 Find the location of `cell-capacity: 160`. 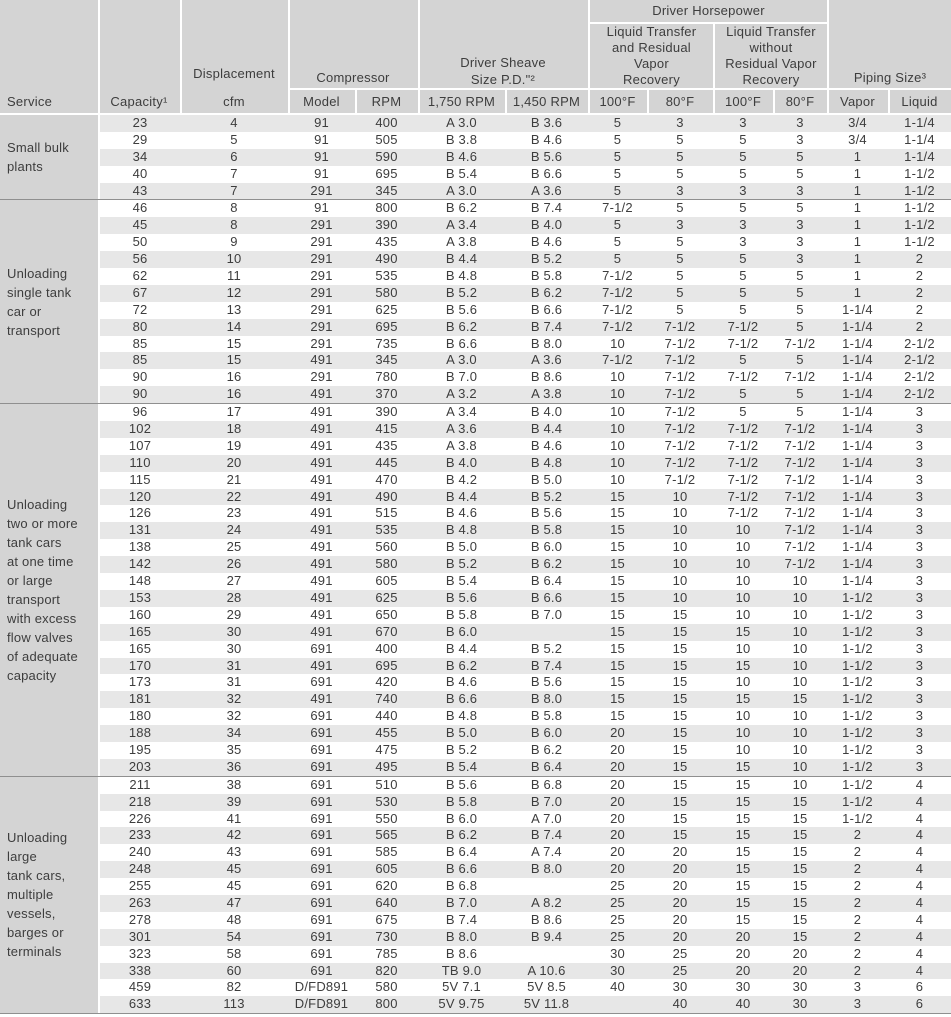

cell-capacity: 160 is located at coordinates (140, 614).